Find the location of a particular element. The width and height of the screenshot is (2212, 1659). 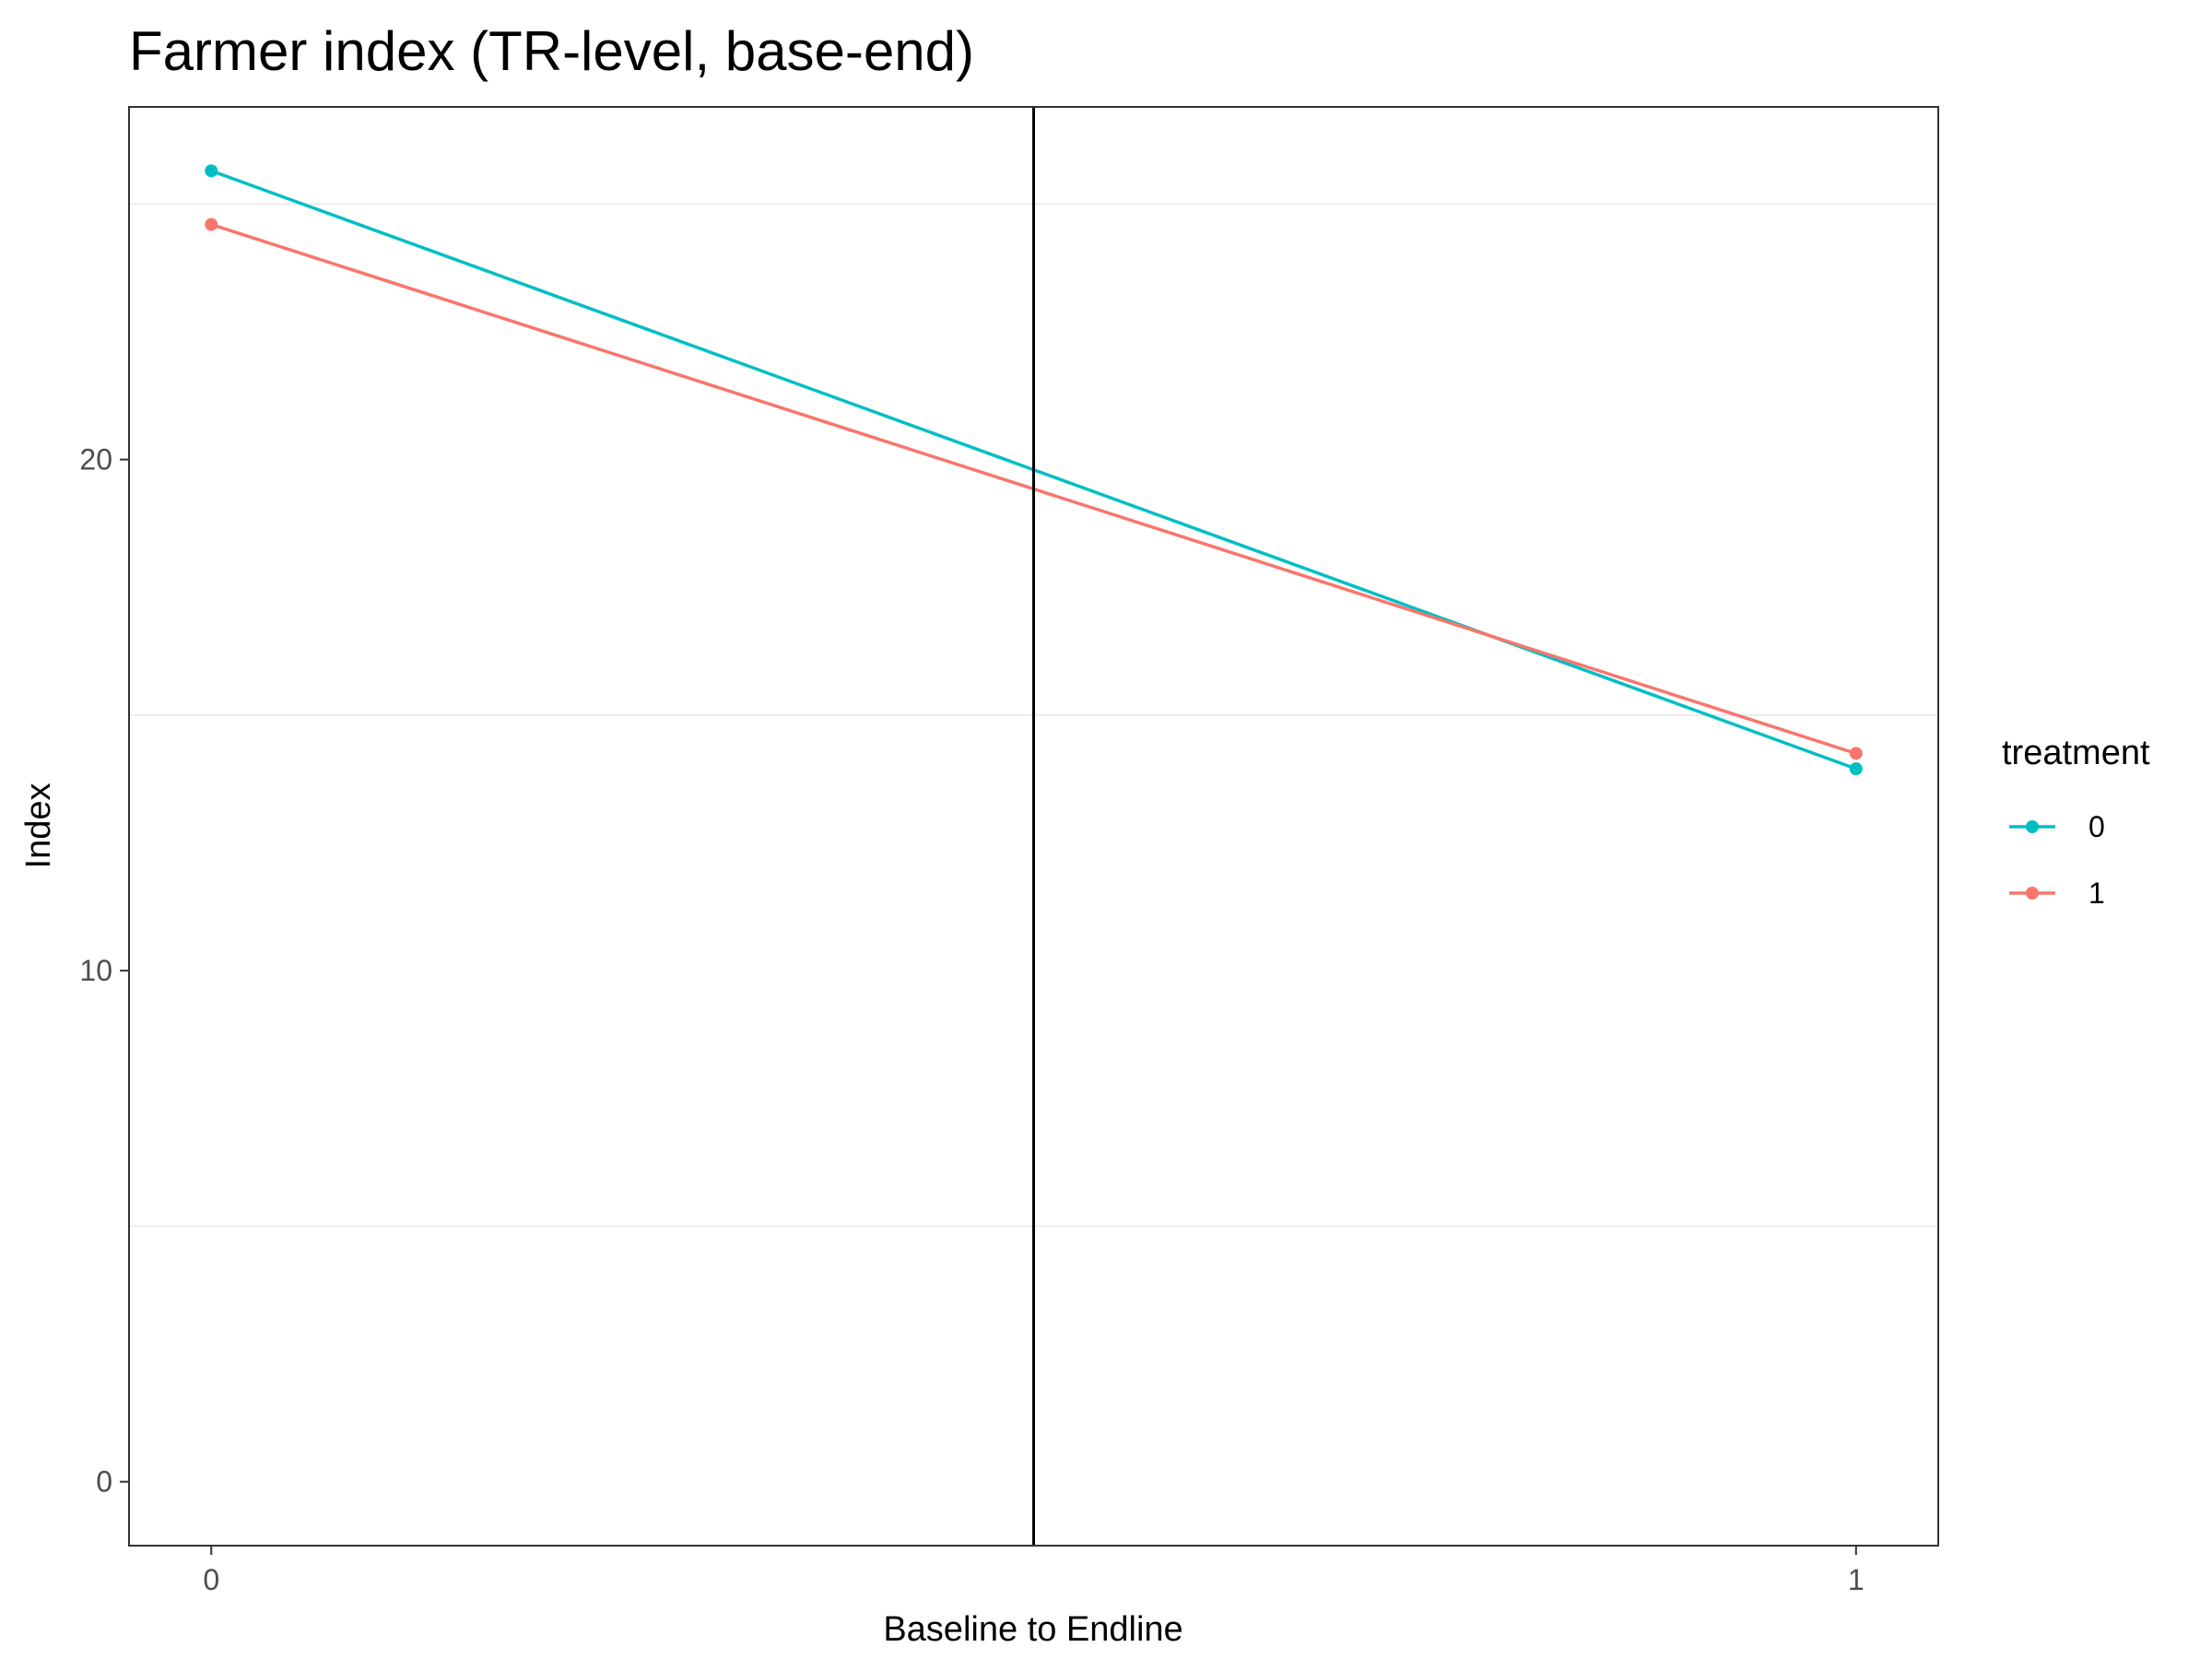

y-axis: 0 10 20 is located at coordinates (104, 971).